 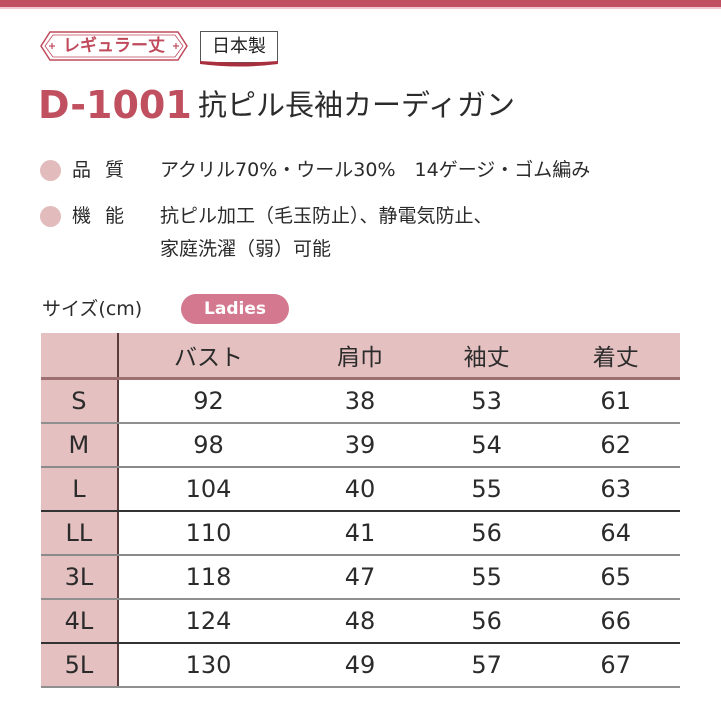 What do you see at coordinates (208, 489) in the screenshot?
I see `bust-cell: 104` at bounding box center [208, 489].